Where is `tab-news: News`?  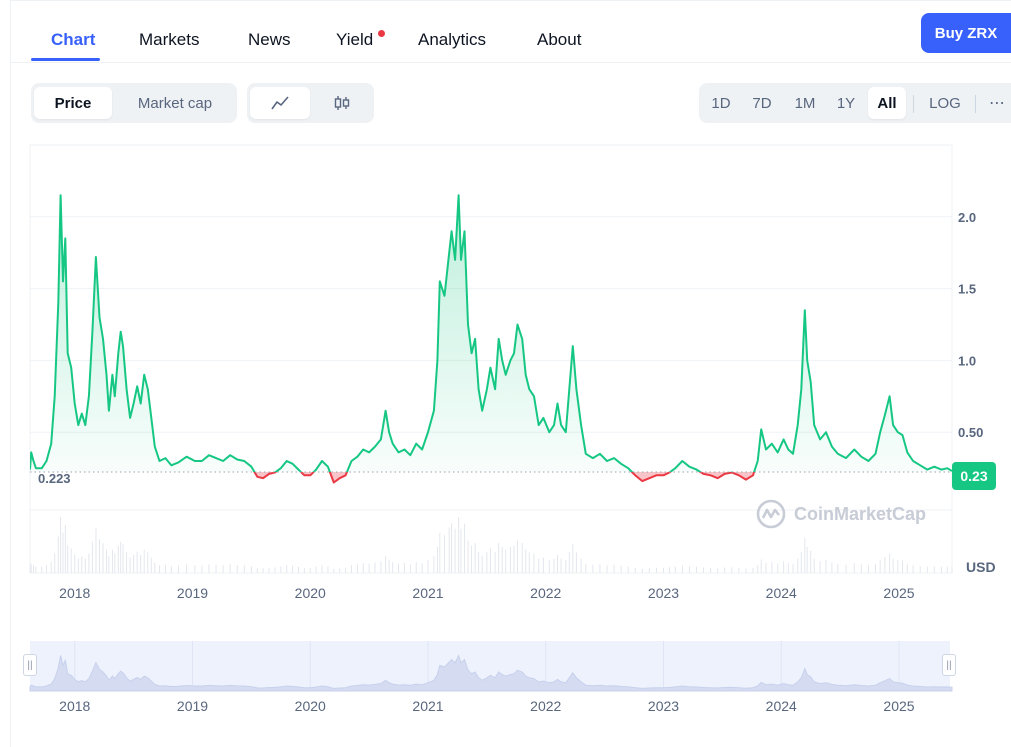
tab-news: News is located at coordinates (269, 39).